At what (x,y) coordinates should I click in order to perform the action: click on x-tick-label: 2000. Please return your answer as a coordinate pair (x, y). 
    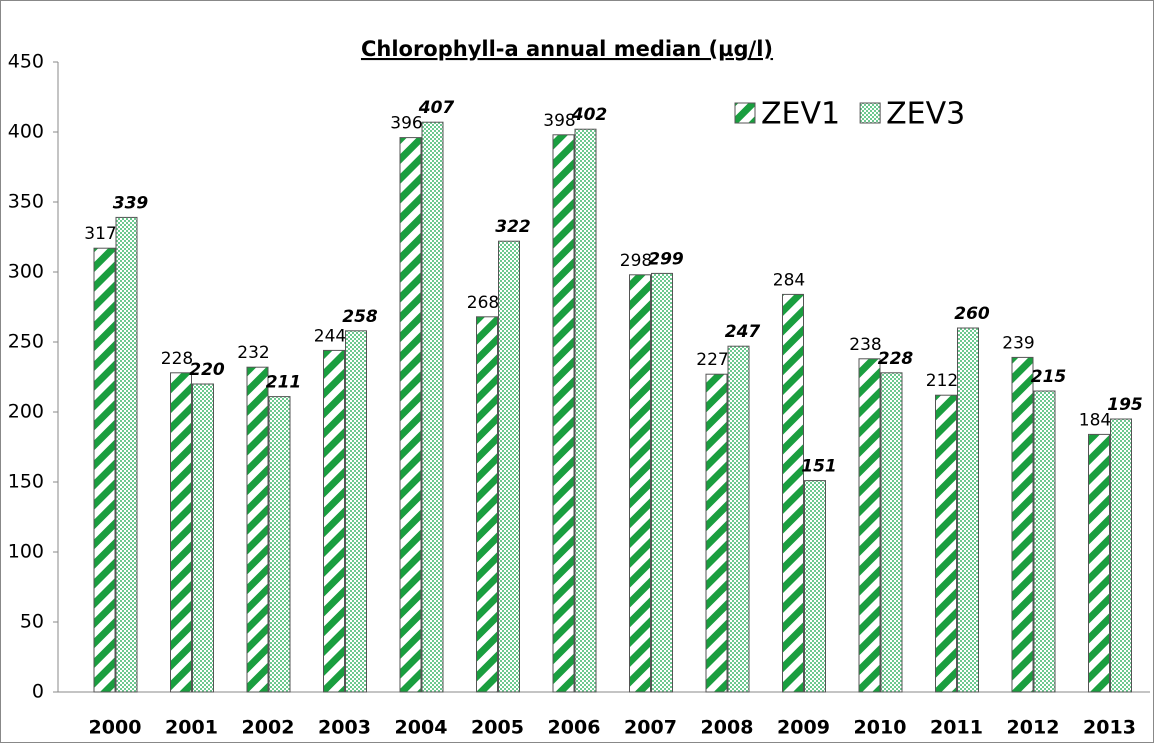
    Looking at the image, I should click on (115, 728).